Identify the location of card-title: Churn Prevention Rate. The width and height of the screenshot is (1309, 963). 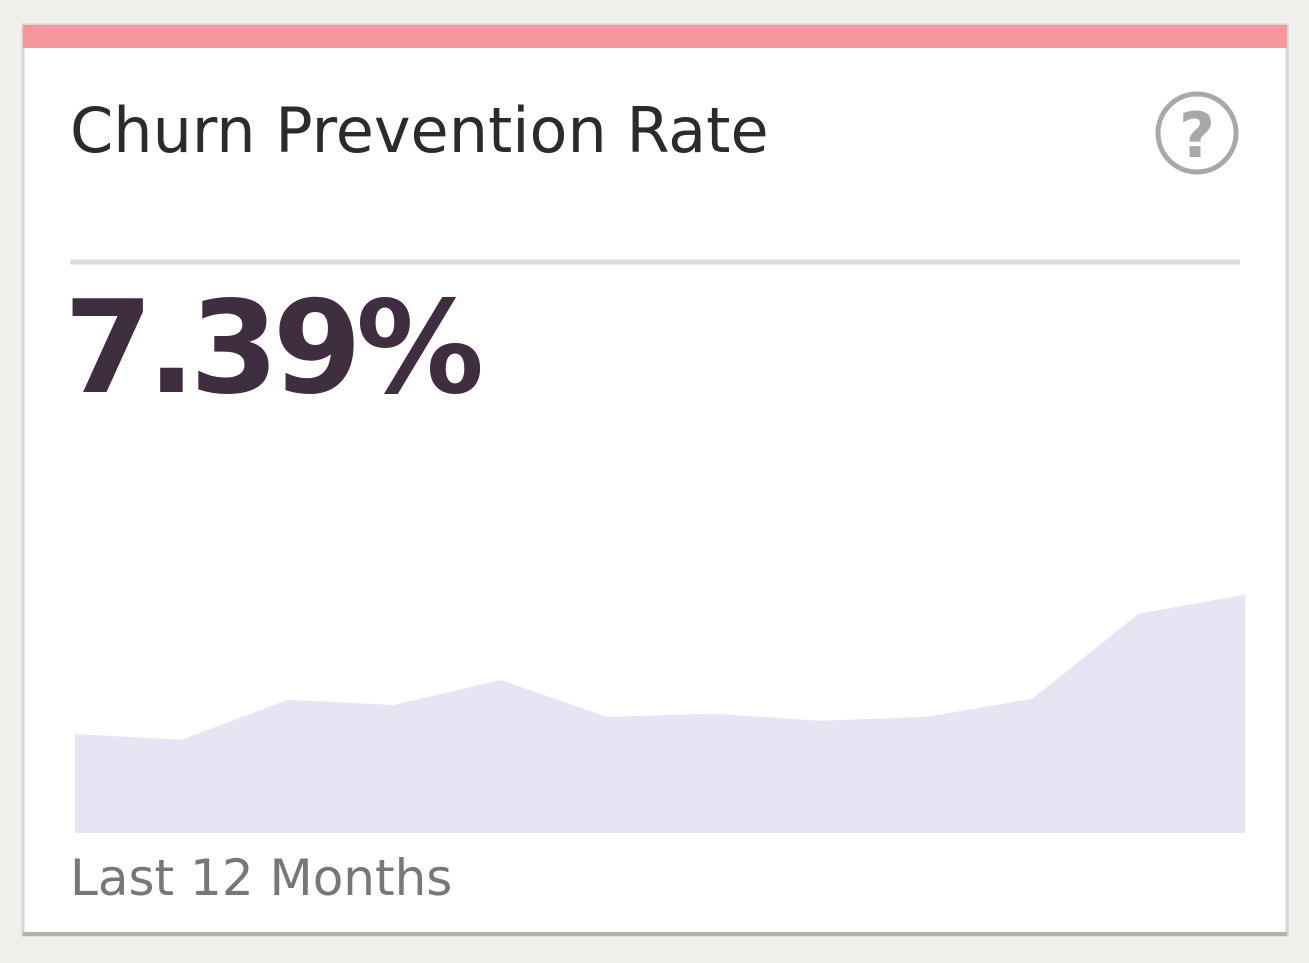
(419, 130).